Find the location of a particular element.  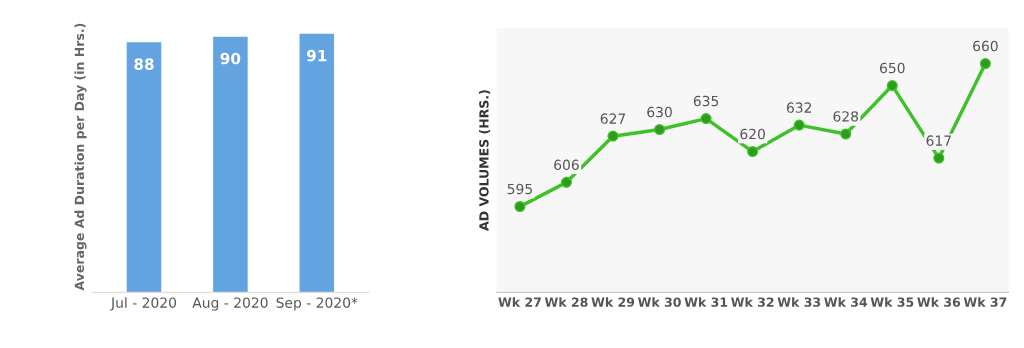

data-label: 650 is located at coordinates (892, 68).